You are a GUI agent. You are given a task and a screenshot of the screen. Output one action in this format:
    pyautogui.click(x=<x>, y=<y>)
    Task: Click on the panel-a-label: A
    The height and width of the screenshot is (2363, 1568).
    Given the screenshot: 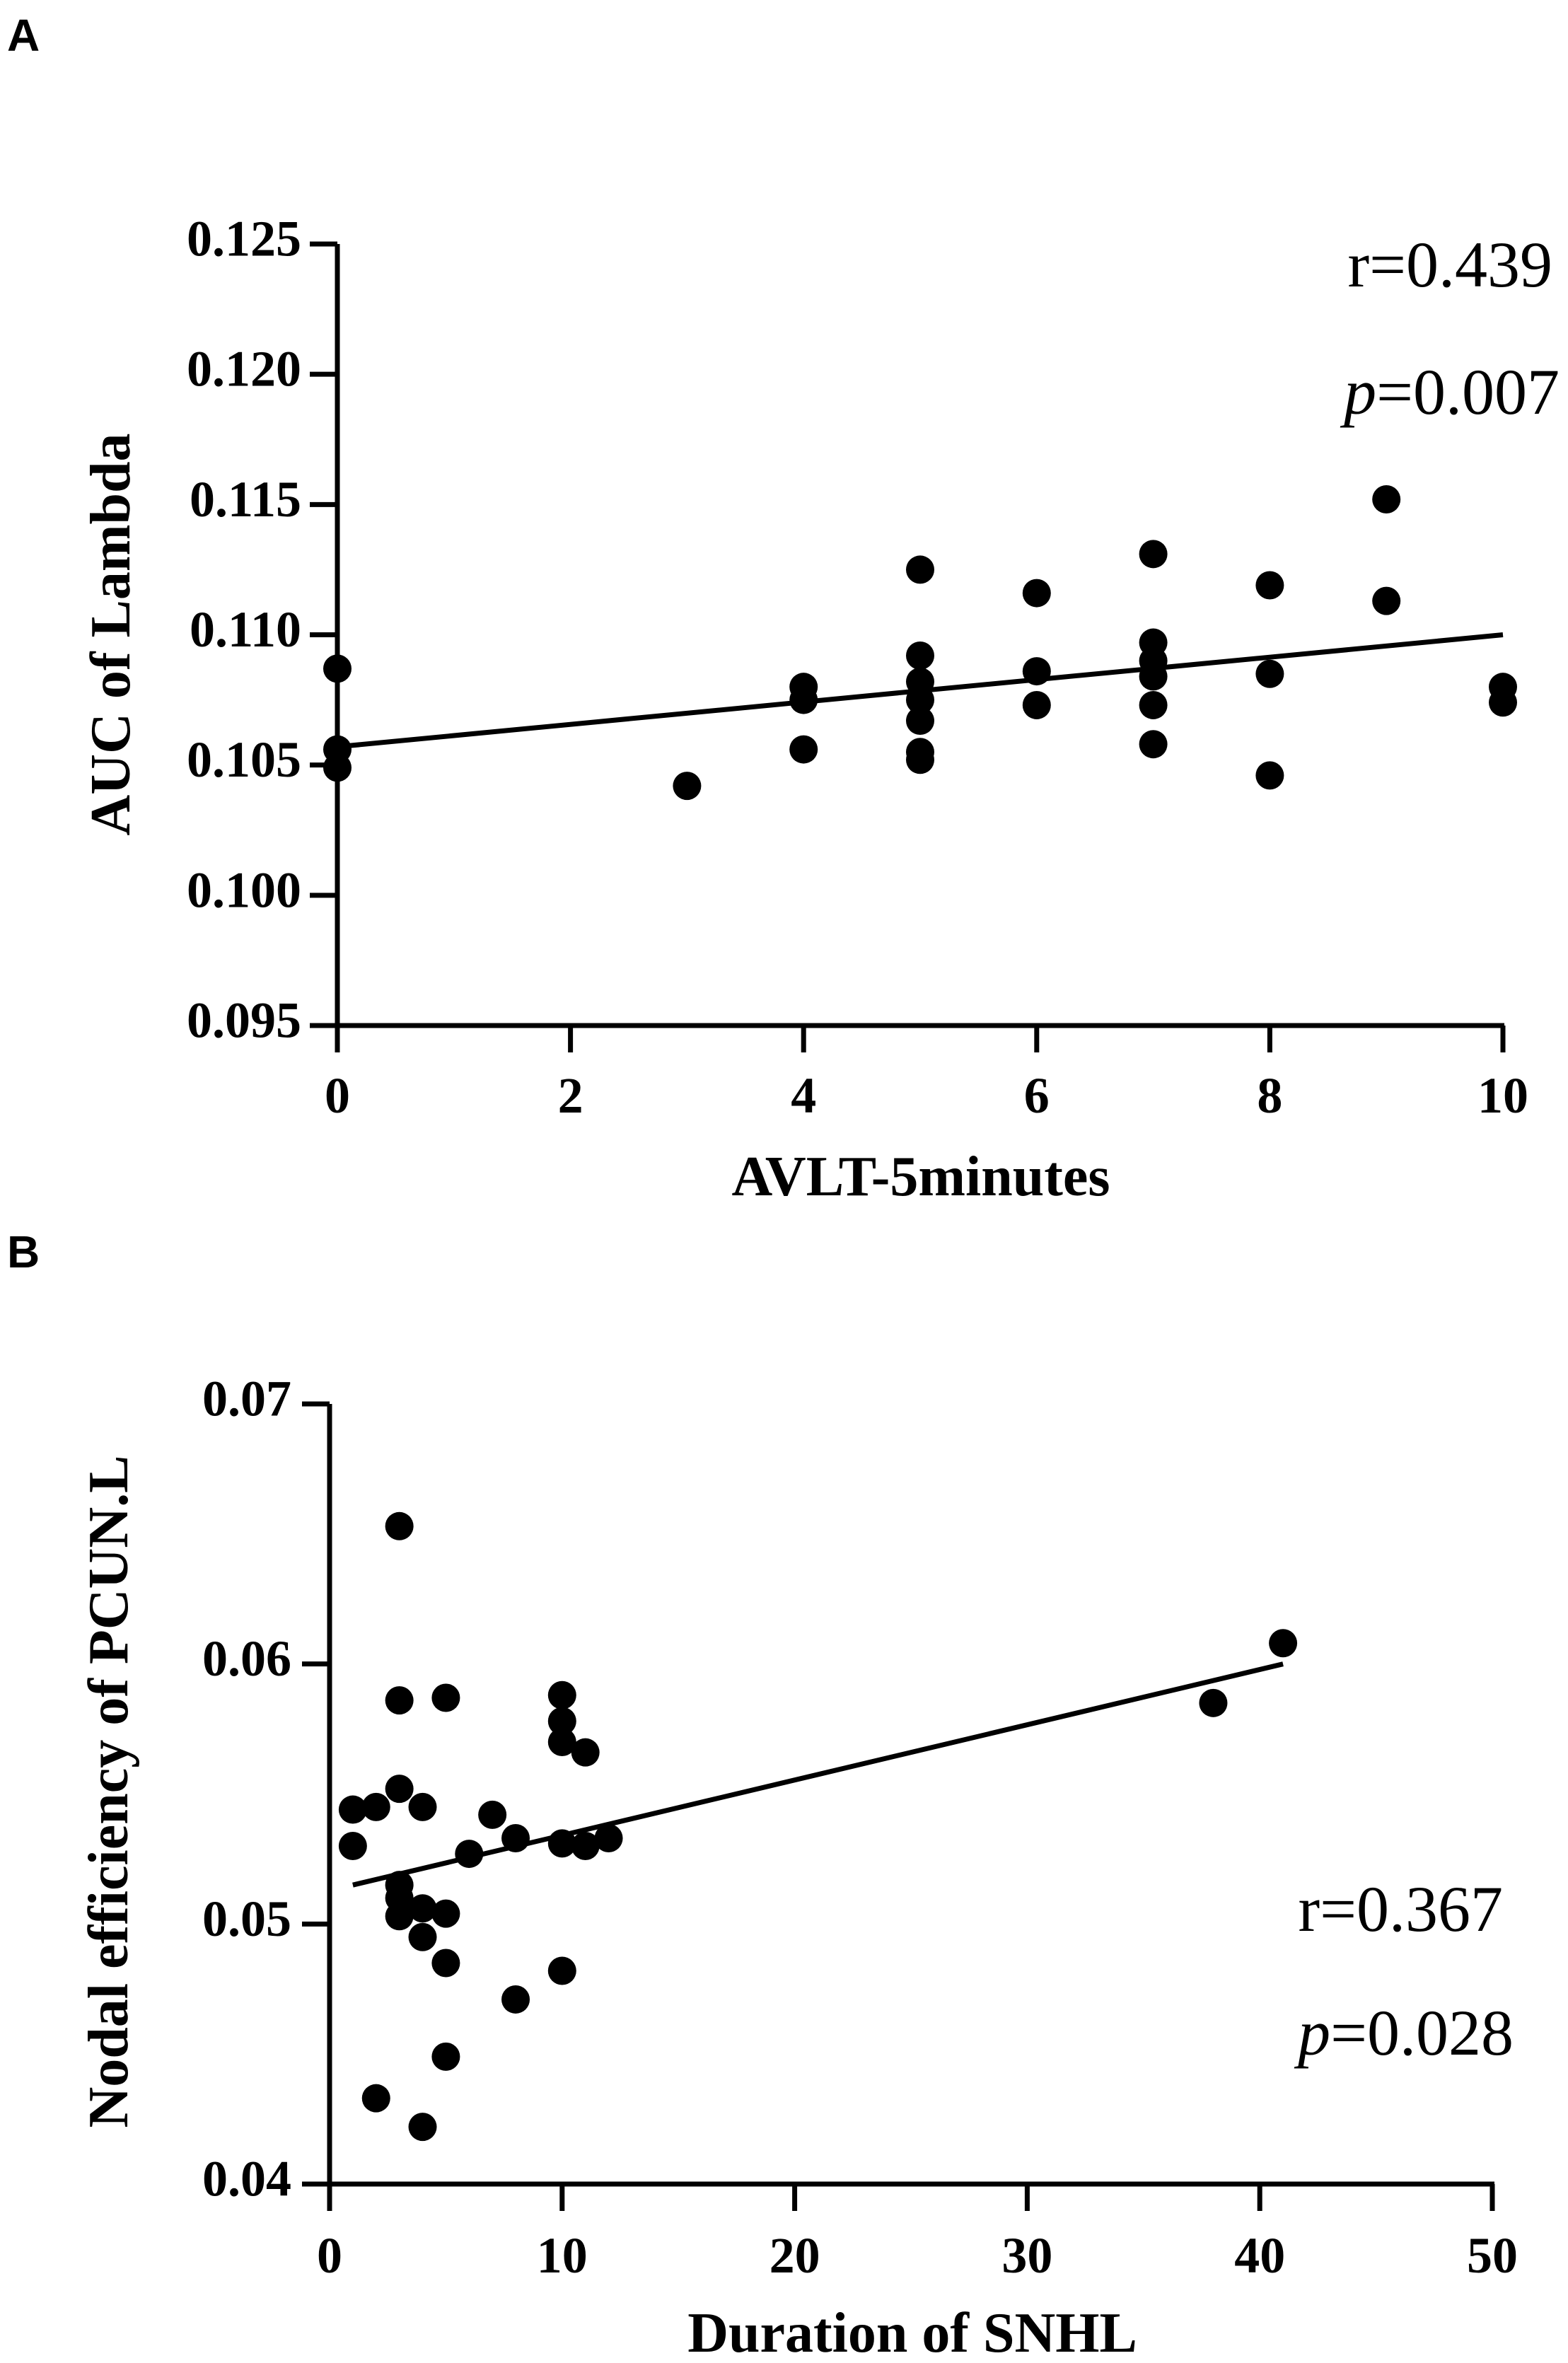 What is the action you would take?
    pyautogui.click(x=24, y=35)
    